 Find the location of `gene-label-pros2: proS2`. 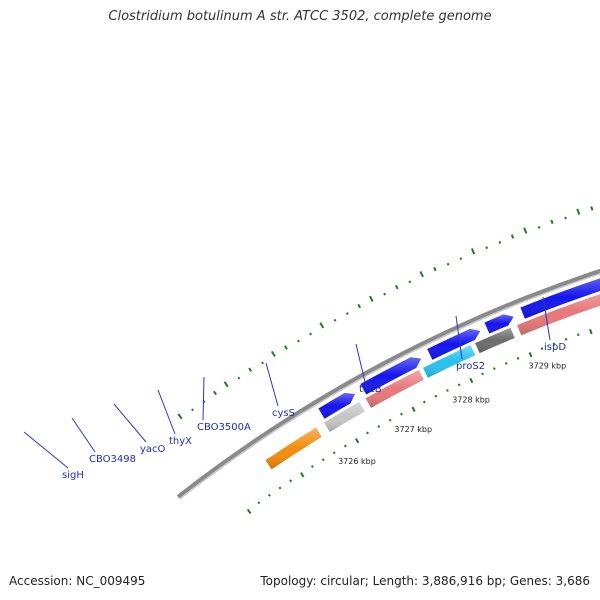

gene-label-pros2: proS2 is located at coordinates (470, 366).